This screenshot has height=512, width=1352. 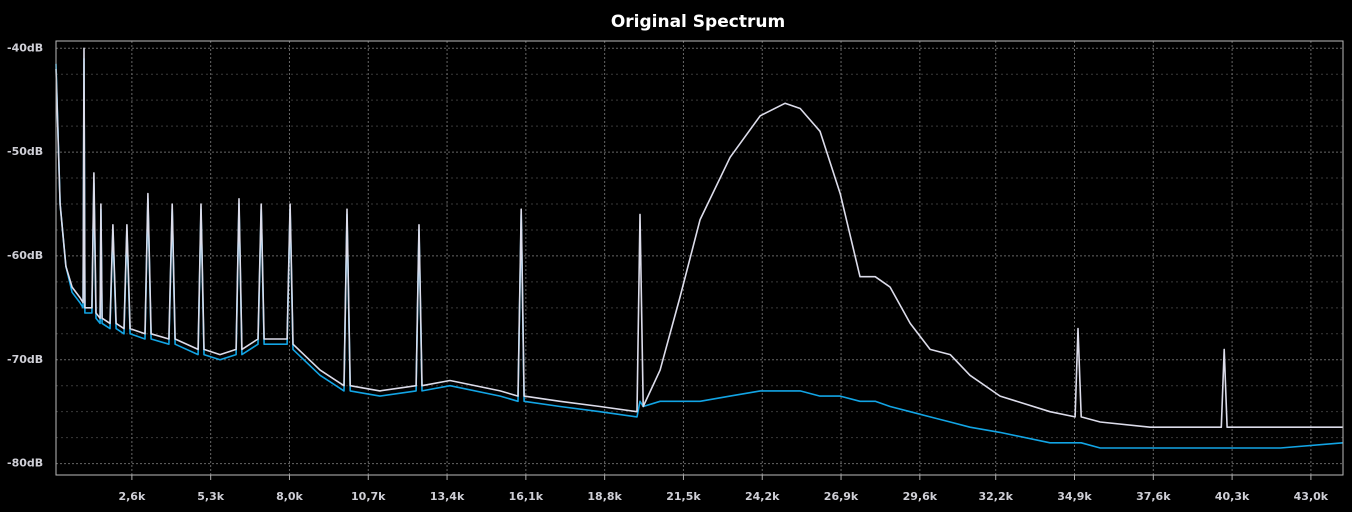 What do you see at coordinates (604, 496) in the screenshot?
I see `x-tick-label: 18,8k` at bounding box center [604, 496].